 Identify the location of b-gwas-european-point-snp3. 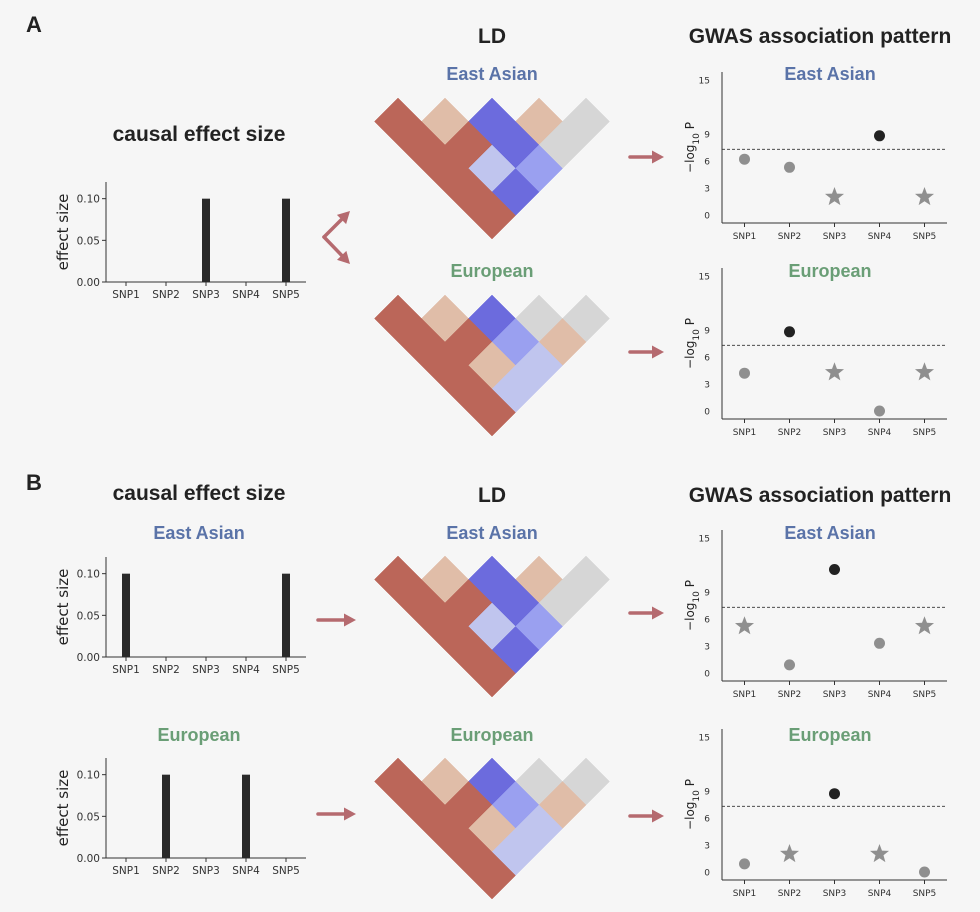
(834, 794).